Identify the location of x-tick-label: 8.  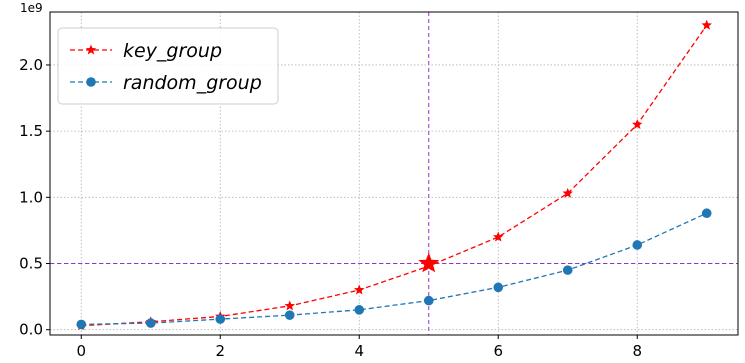
(637, 351).